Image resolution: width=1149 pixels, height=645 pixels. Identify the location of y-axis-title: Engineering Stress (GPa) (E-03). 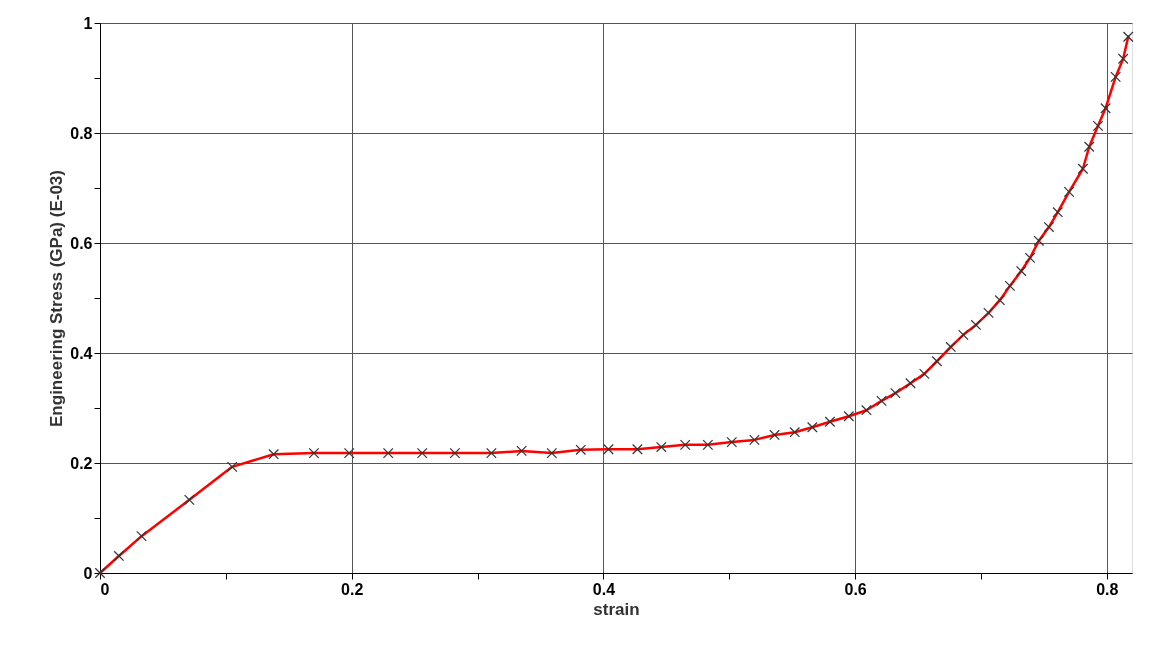
(57, 298).